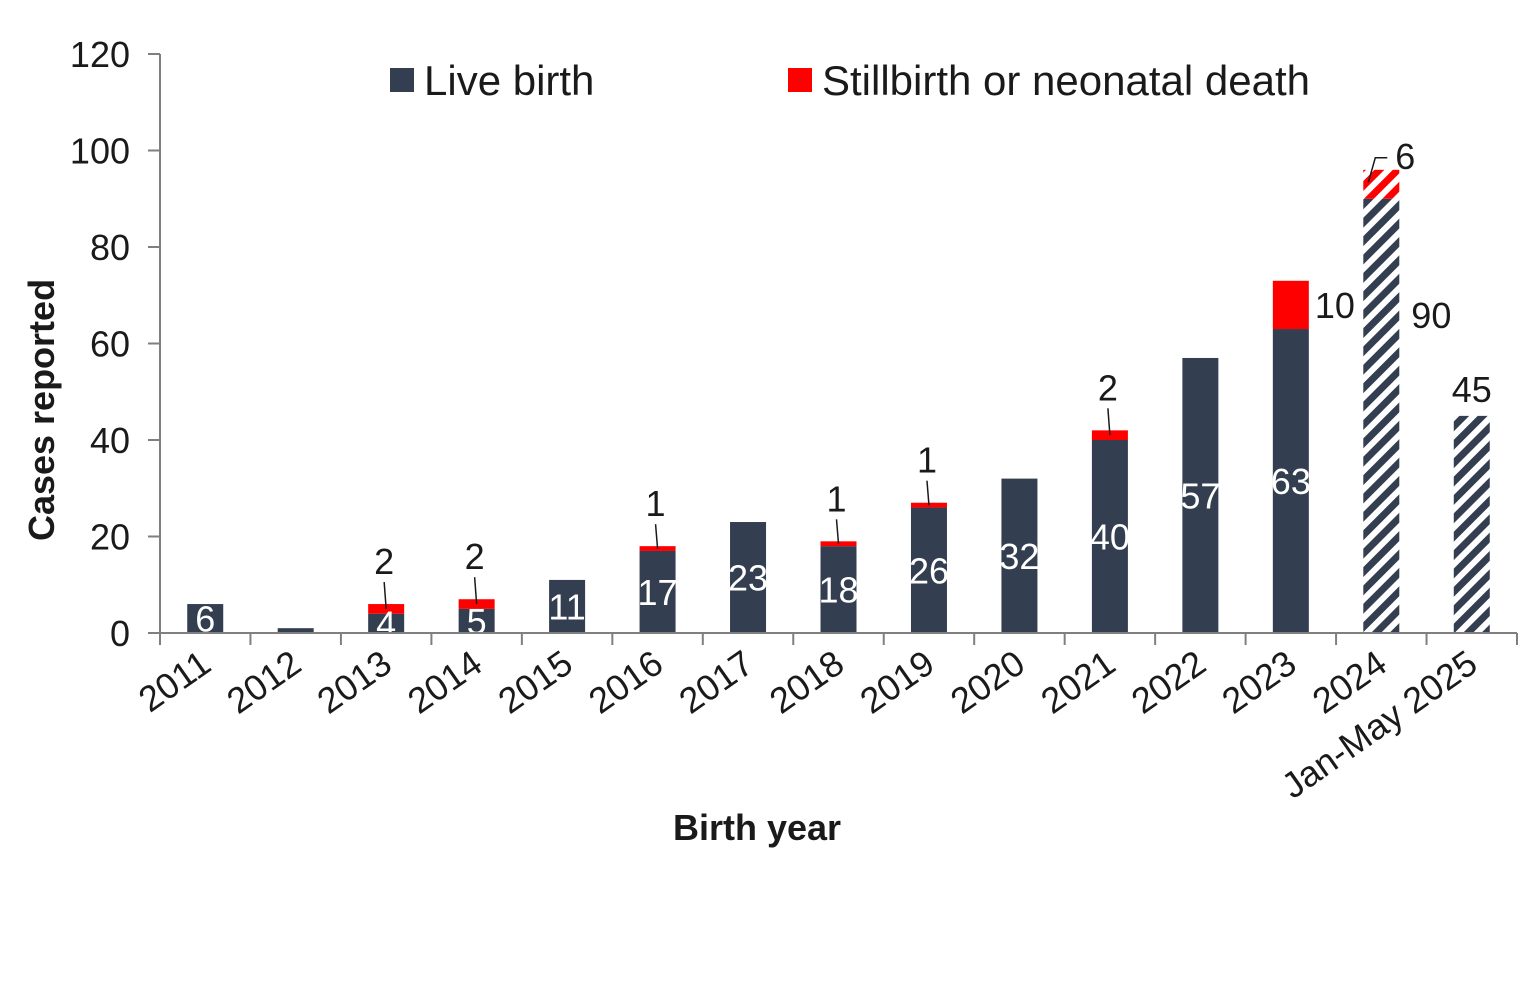  I want to click on data-label-stillbirth-10: 2, so click(1108, 387).